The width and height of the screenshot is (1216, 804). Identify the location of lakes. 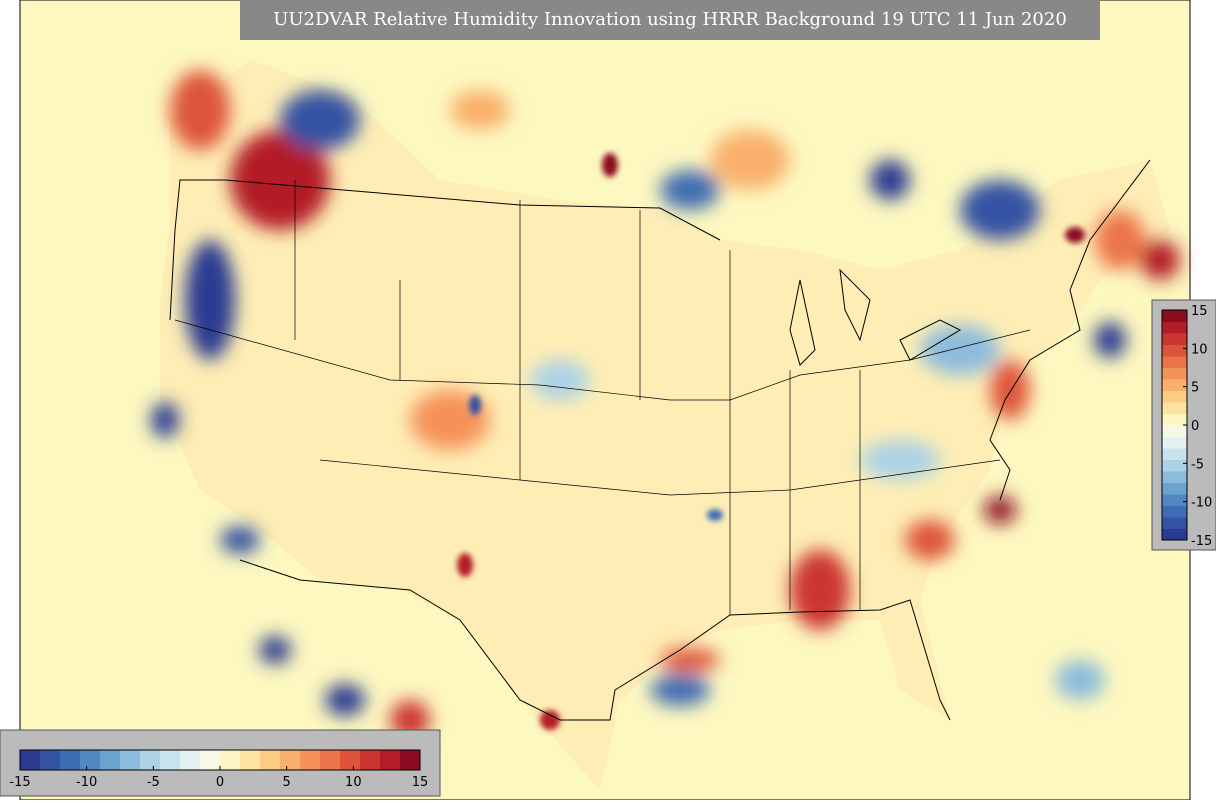
(875, 317).